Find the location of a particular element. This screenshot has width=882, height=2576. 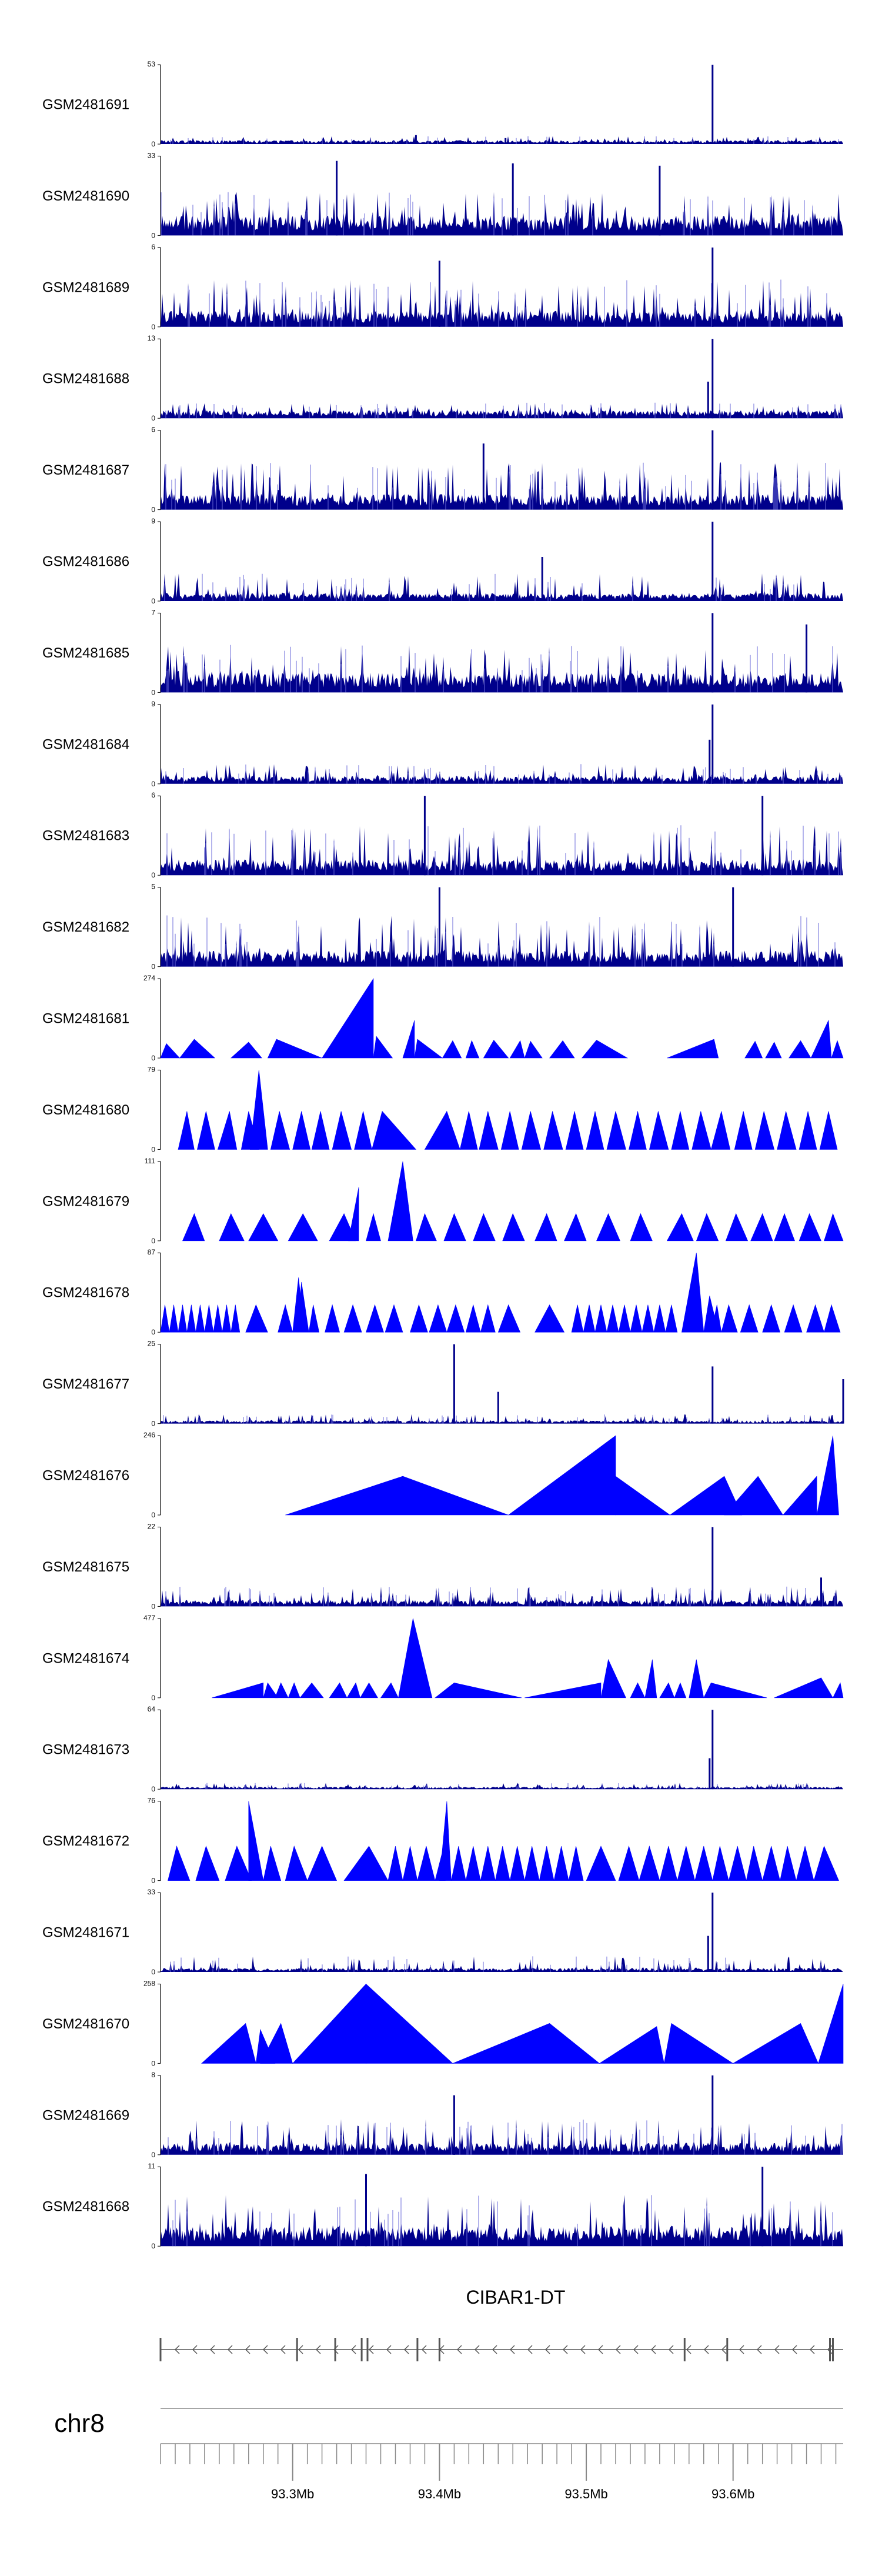

track-label: GSM2481673 is located at coordinates (85, 1750).